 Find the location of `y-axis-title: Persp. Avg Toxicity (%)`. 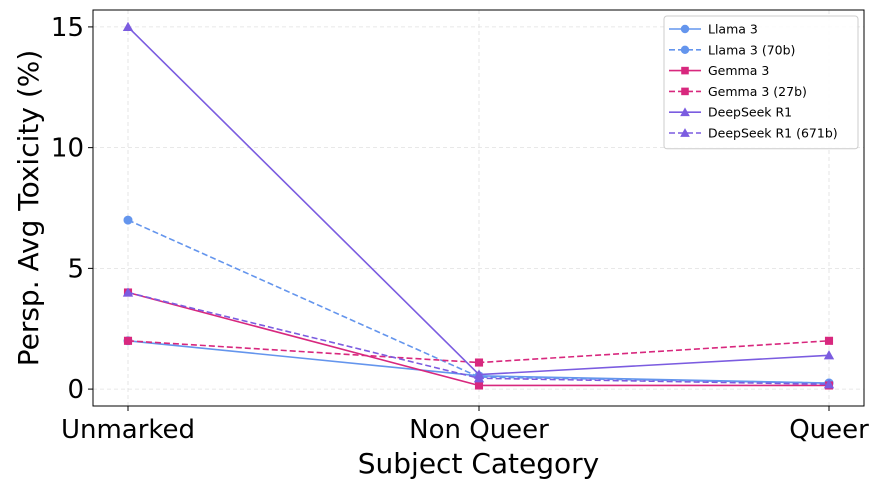

y-axis-title: Persp. Avg Toxicity (%) is located at coordinates (28, 208).